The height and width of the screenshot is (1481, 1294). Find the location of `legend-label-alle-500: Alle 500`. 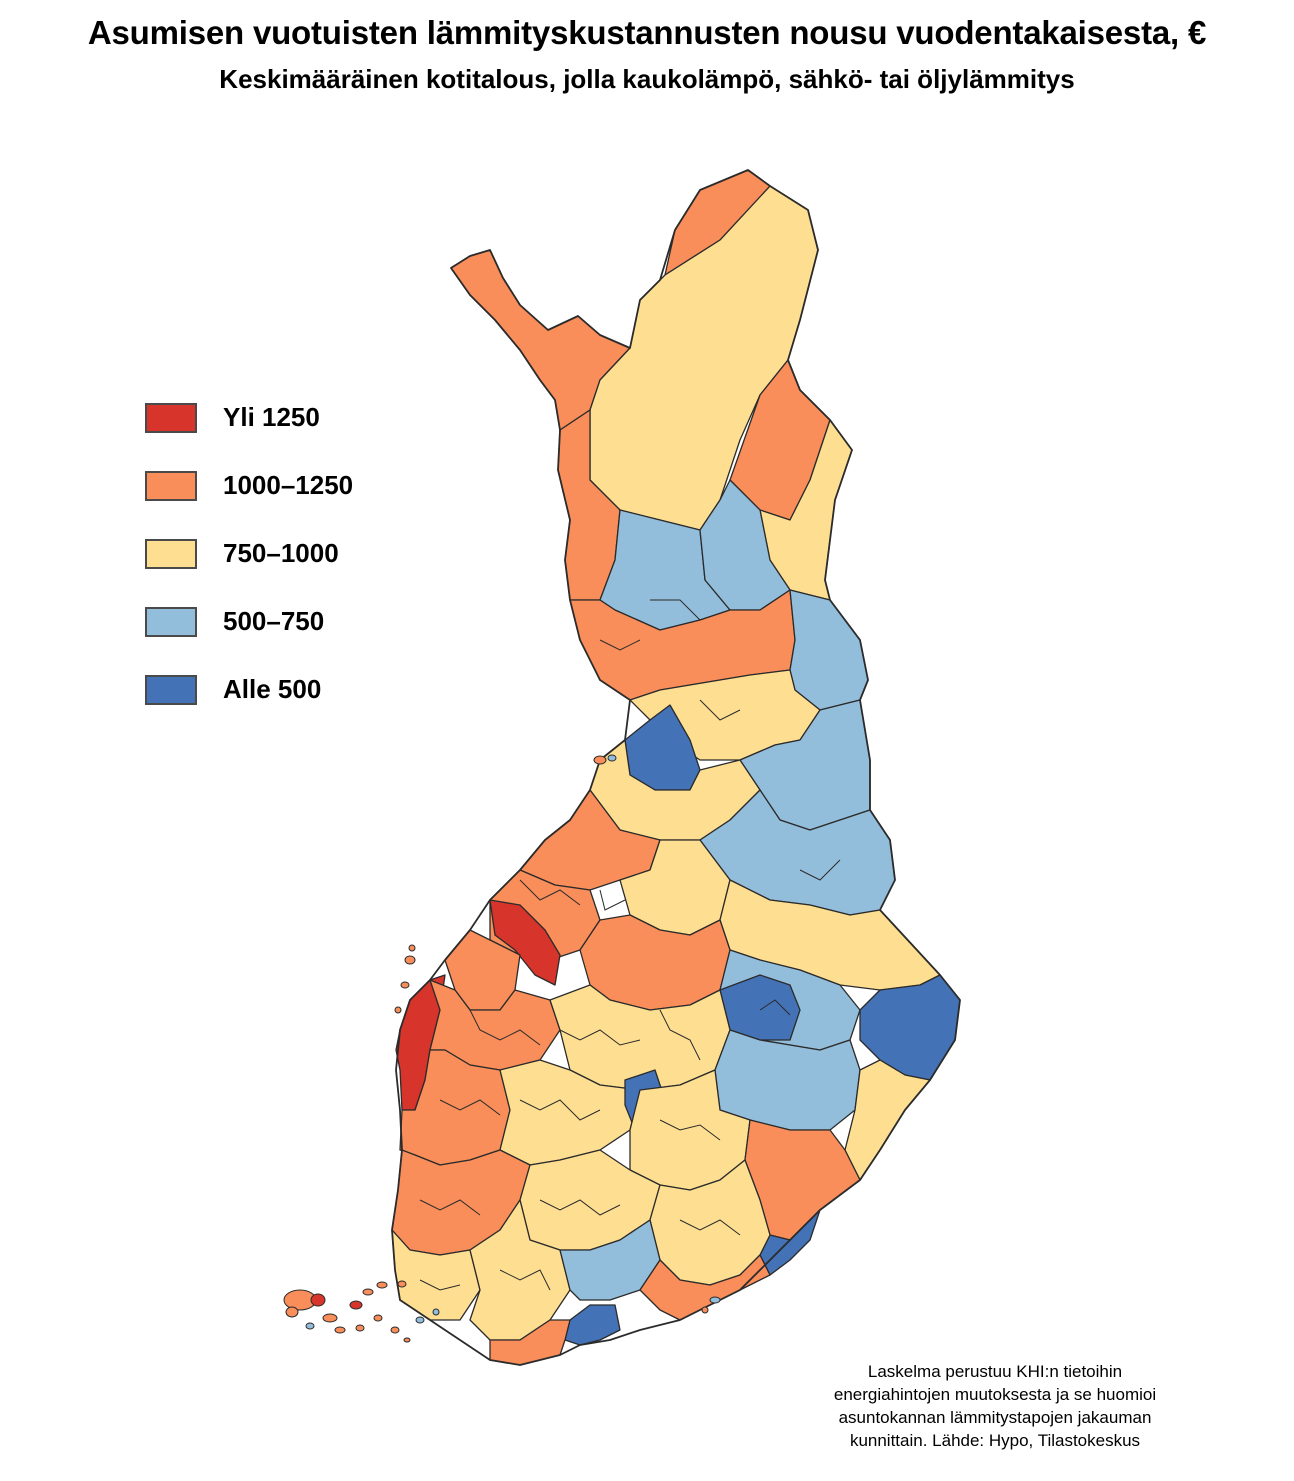

legend-label-alle-500: Alle 500 is located at coordinates (272, 689).